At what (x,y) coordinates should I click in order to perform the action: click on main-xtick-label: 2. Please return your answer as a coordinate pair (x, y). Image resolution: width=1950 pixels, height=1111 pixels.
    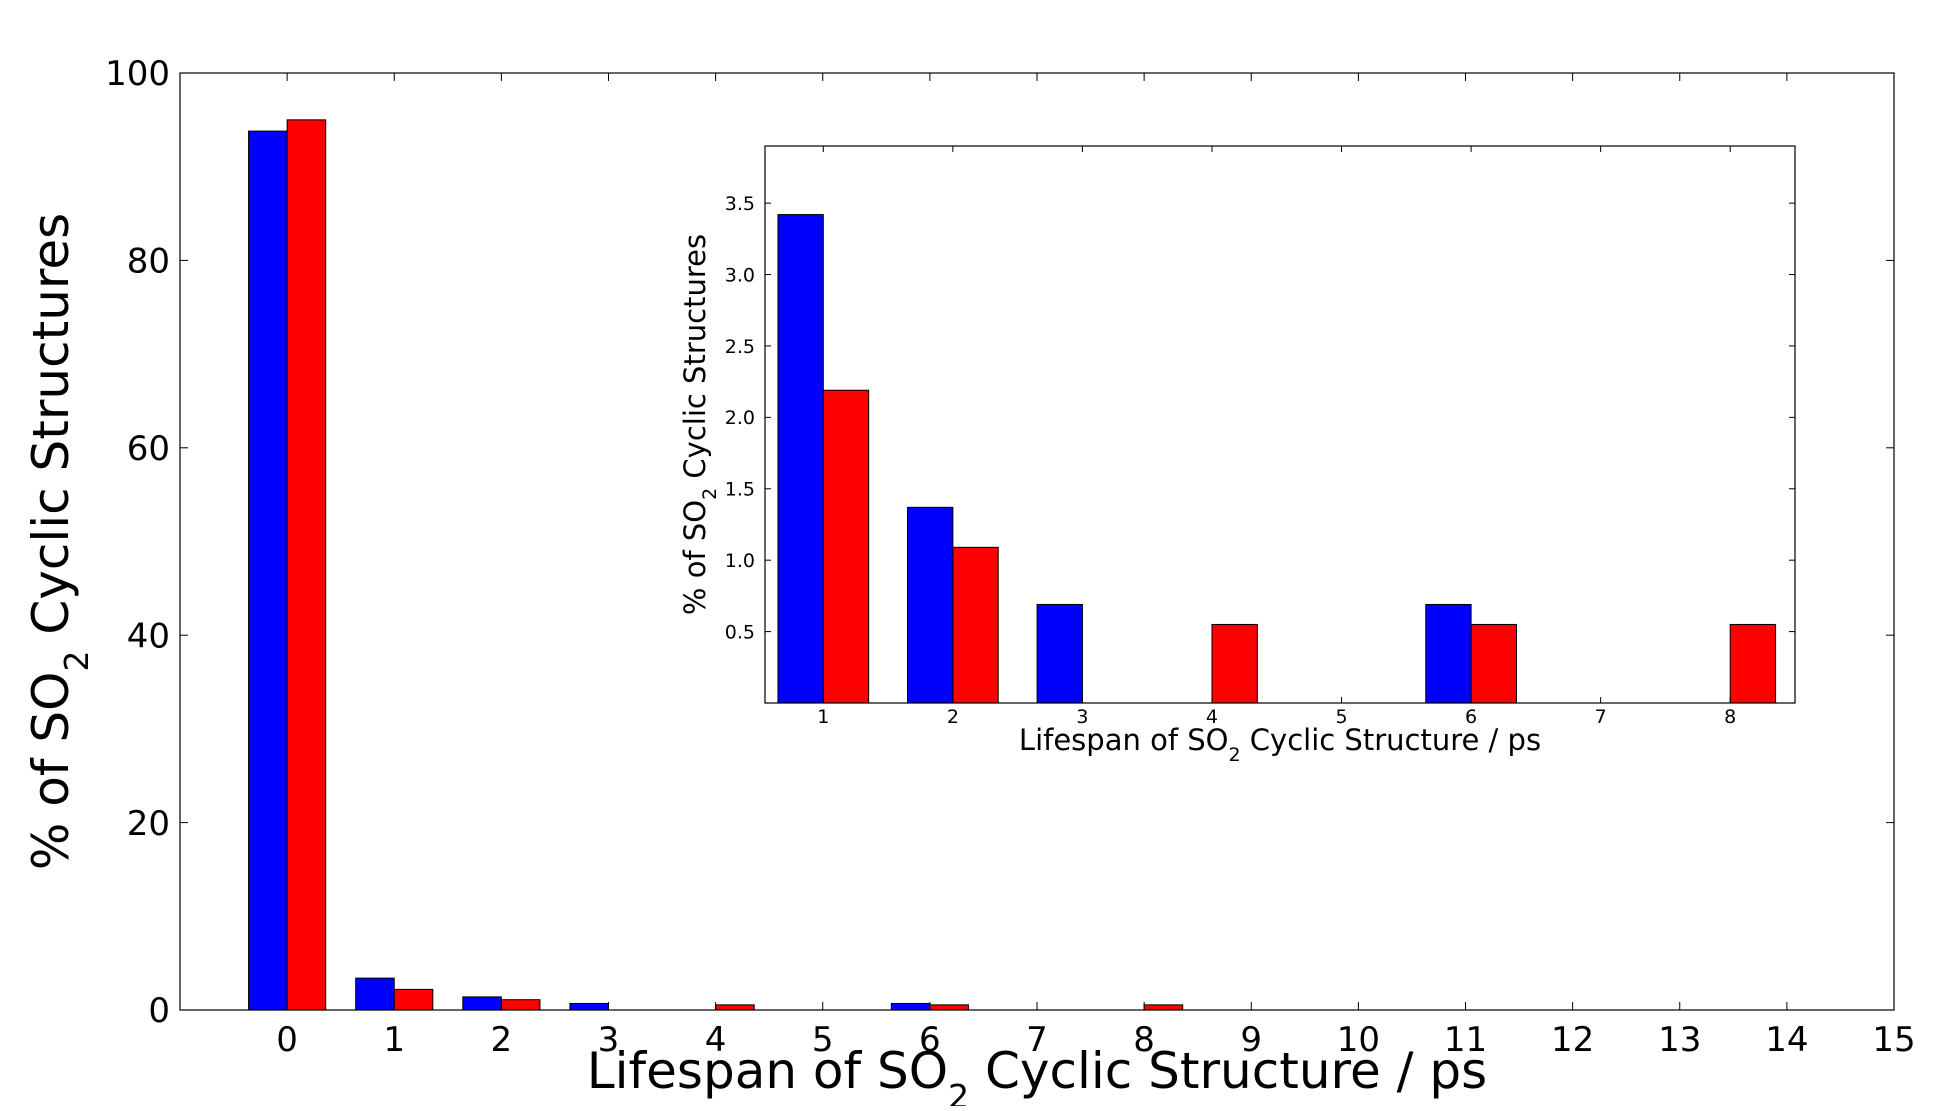
    Looking at the image, I should click on (502, 1040).